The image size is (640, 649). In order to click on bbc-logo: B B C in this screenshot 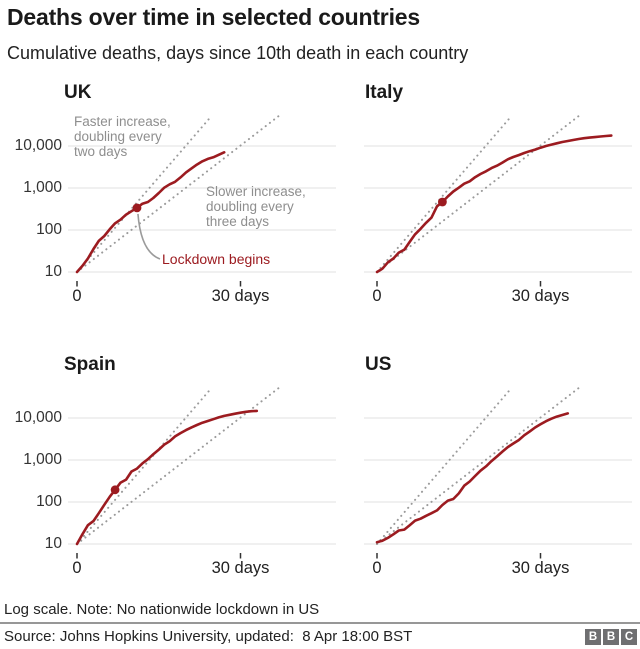, I will do `click(611, 637)`.